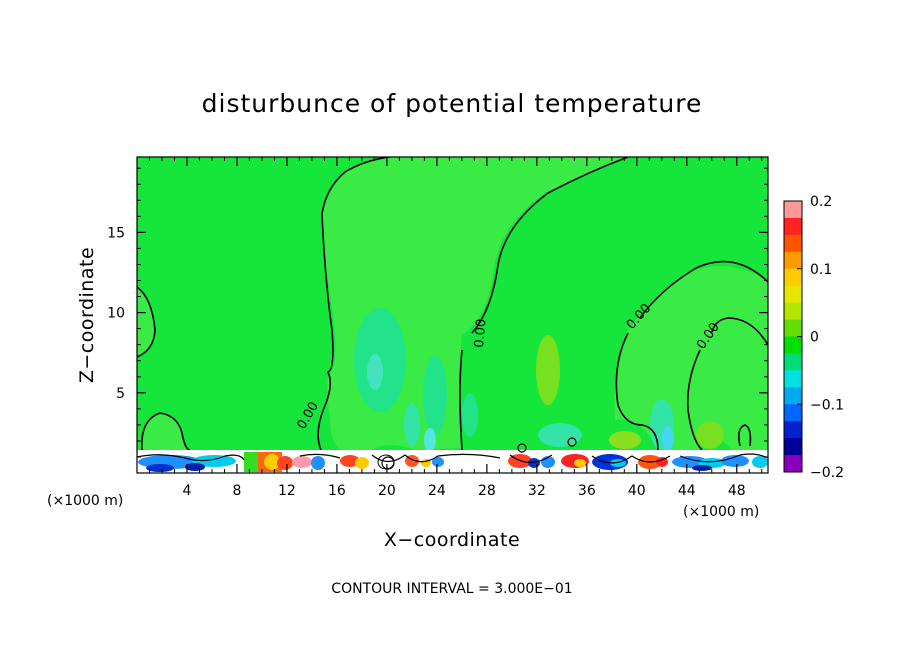 The width and height of the screenshot is (904, 654). I want to click on y-axis-label: Z−coordinate, so click(87, 315).